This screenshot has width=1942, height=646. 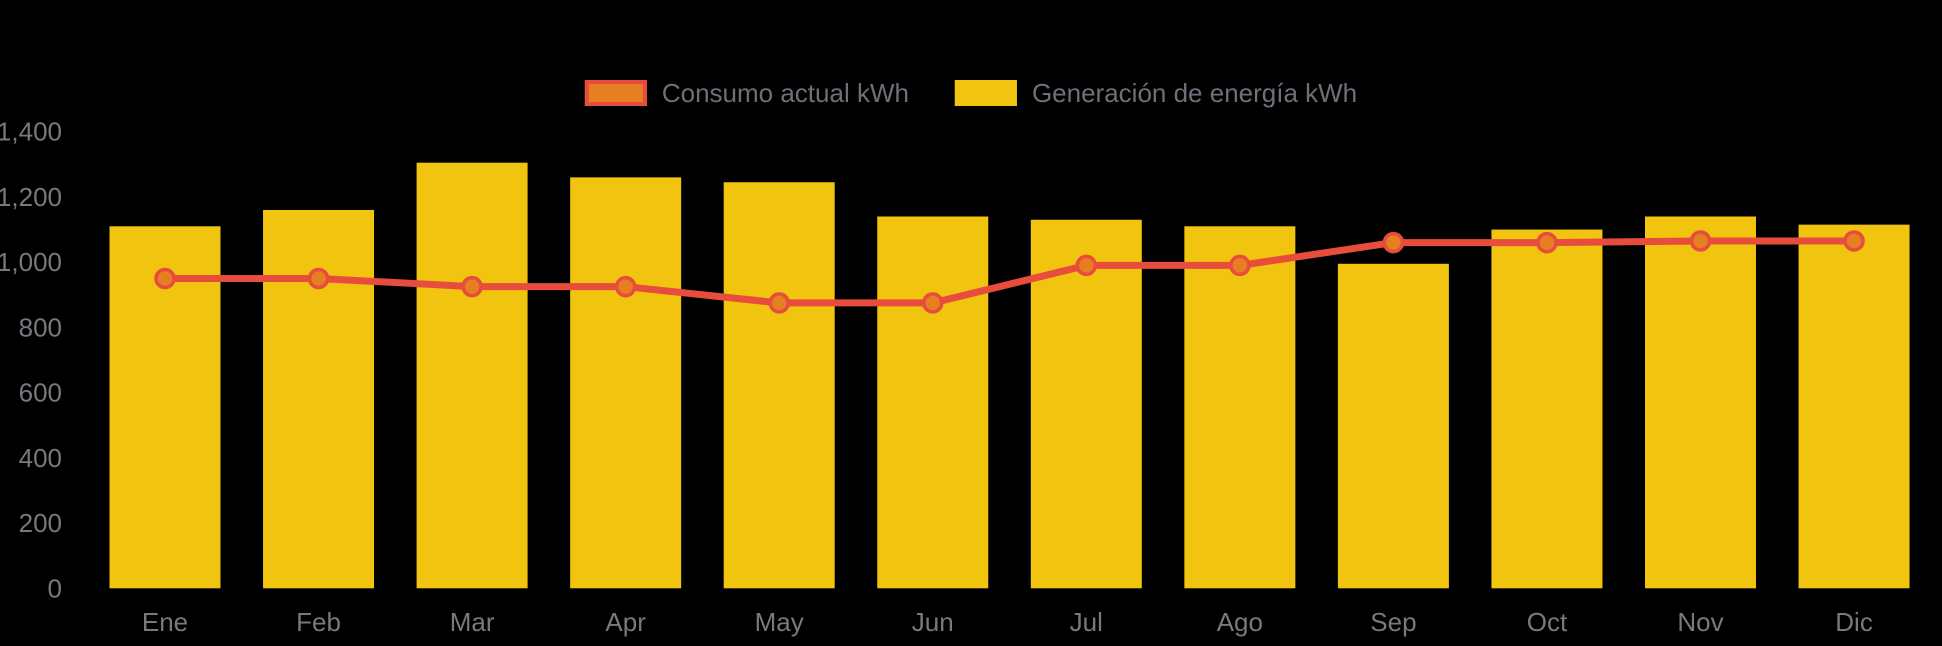 I want to click on line-point-apr, so click(x=625, y=286).